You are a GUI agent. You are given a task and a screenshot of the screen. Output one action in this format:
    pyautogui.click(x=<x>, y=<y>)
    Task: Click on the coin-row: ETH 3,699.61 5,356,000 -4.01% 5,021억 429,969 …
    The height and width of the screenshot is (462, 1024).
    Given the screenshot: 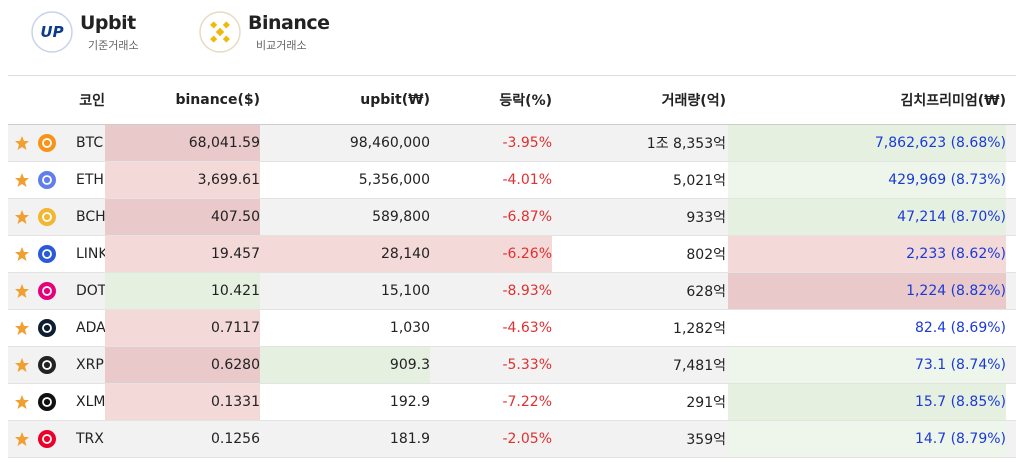 What is the action you would take?
    pyautogui.click(x=512, y=180)
    